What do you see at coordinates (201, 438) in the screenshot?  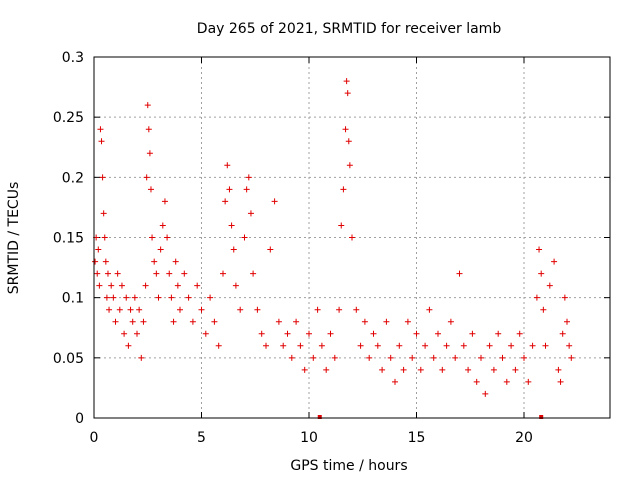 I see `x-tick-label: 5` at bounding box center [201, 438].